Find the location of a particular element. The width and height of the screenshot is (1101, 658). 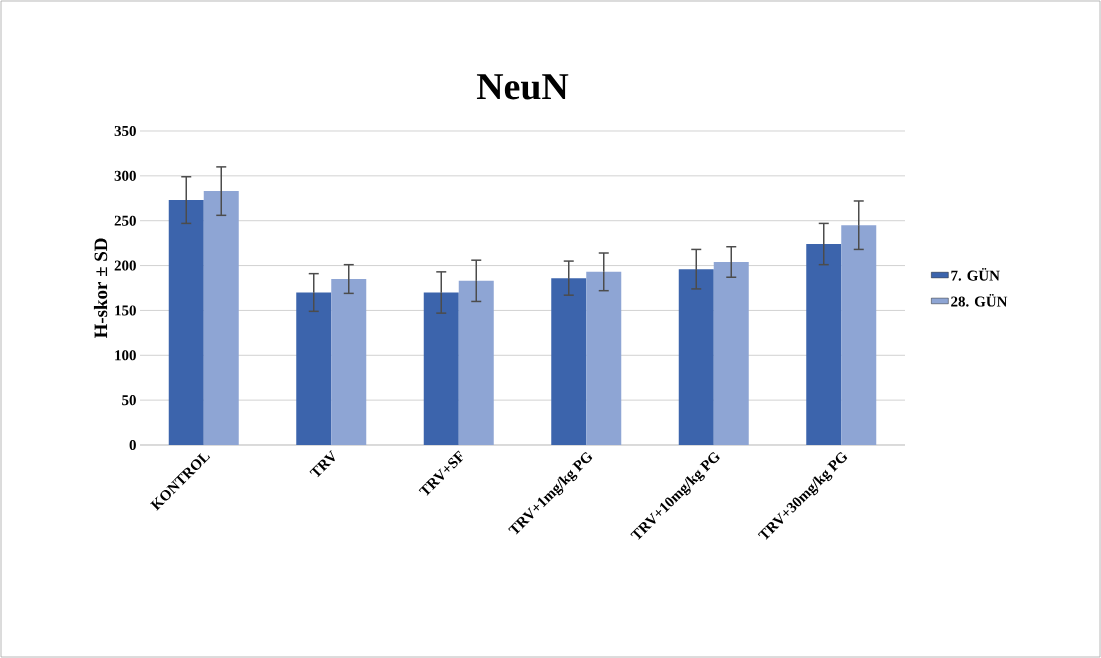

y-tick-label: 100 is located at coordinates (125, 355).